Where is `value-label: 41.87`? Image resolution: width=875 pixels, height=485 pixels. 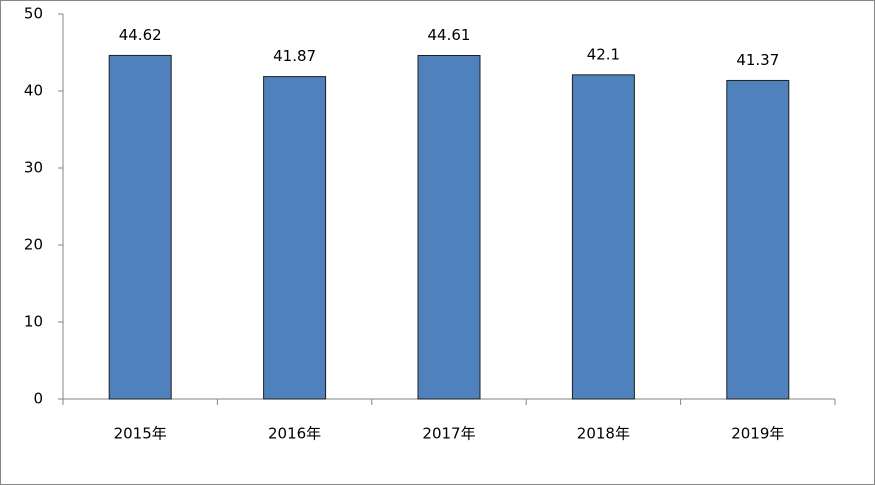
value-label: 41.87 is located at coordinates (294, 56).